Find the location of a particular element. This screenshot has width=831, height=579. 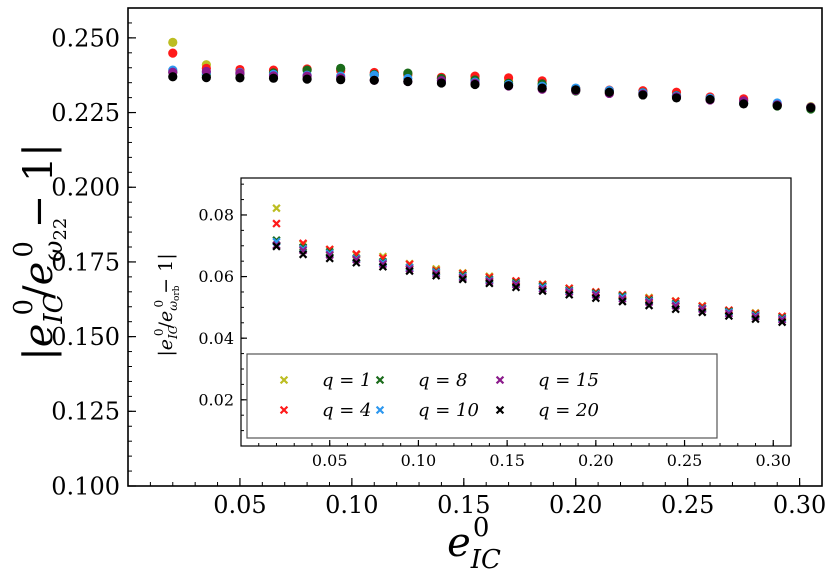

legend-label: q = 4 is located at coordinates (347, 410).